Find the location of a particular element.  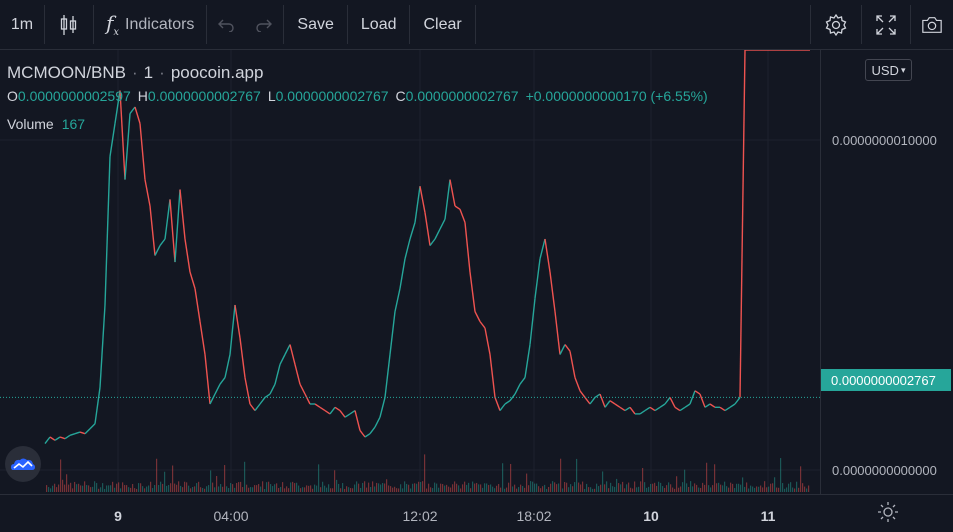

load-button: Load is located at coordinates (378, 24).